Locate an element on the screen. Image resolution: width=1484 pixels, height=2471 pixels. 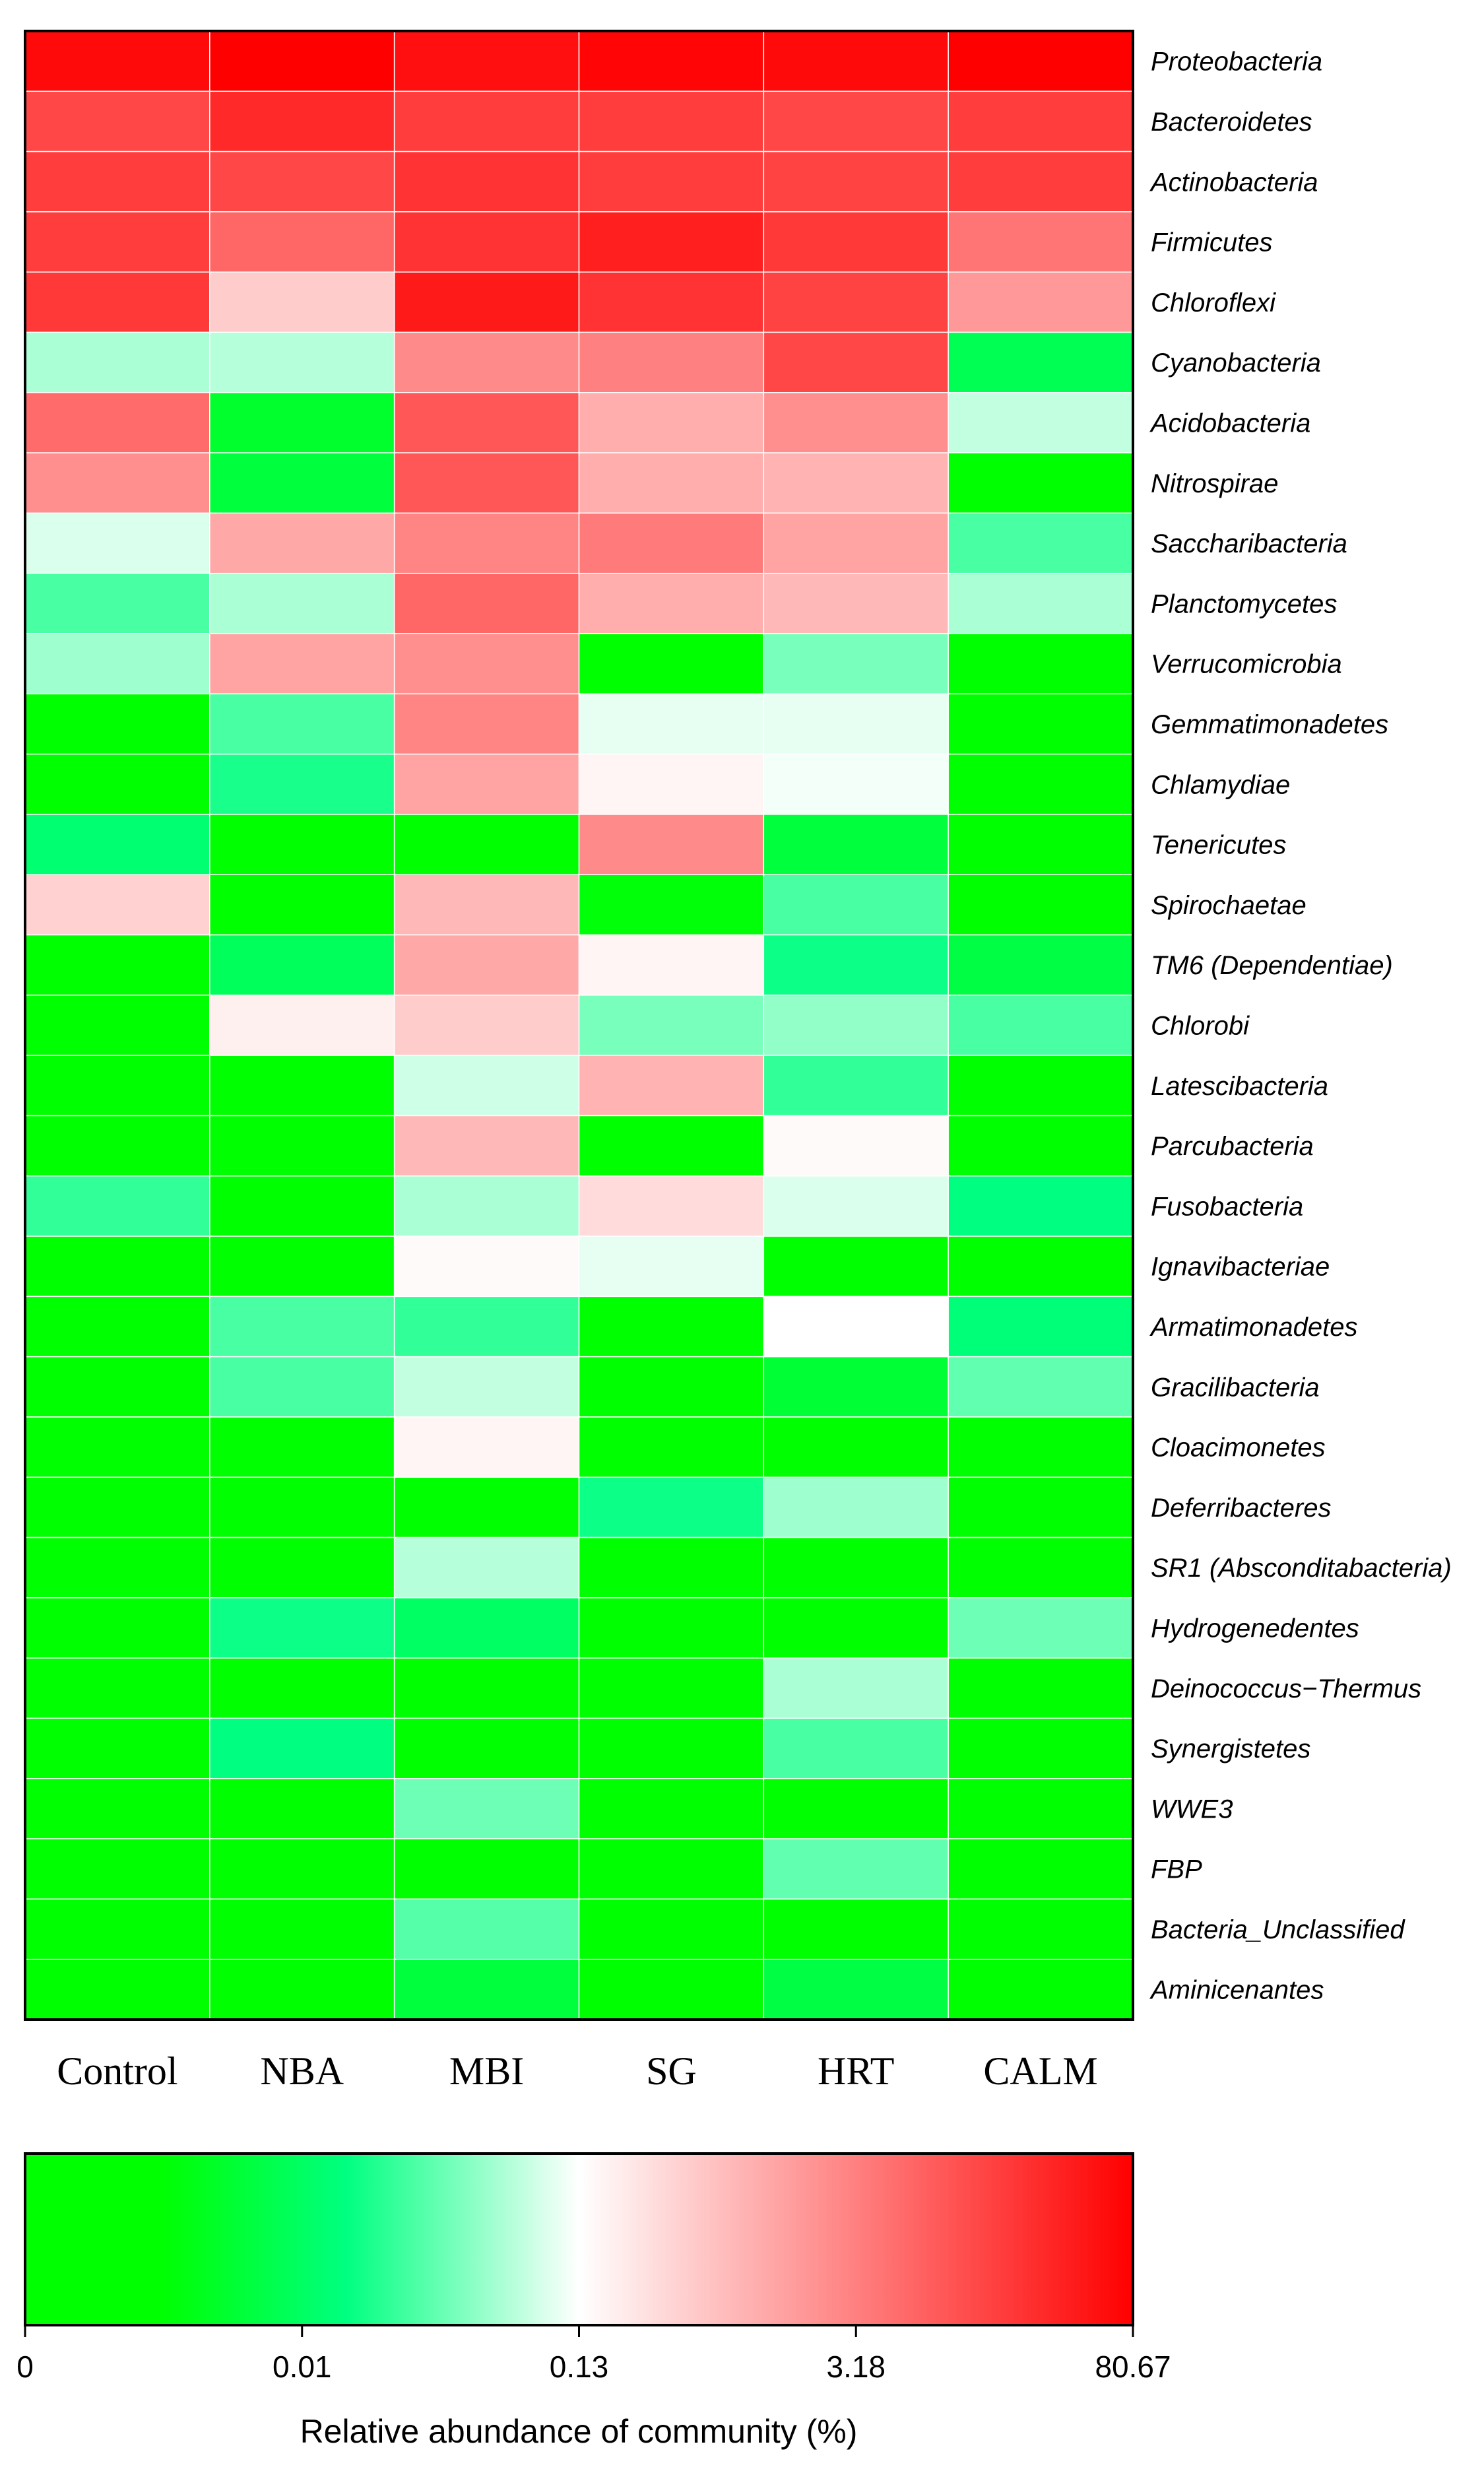
heatmap-cell-sr1-absconditabacteria-hrt is located at coordinates (856, 1567).